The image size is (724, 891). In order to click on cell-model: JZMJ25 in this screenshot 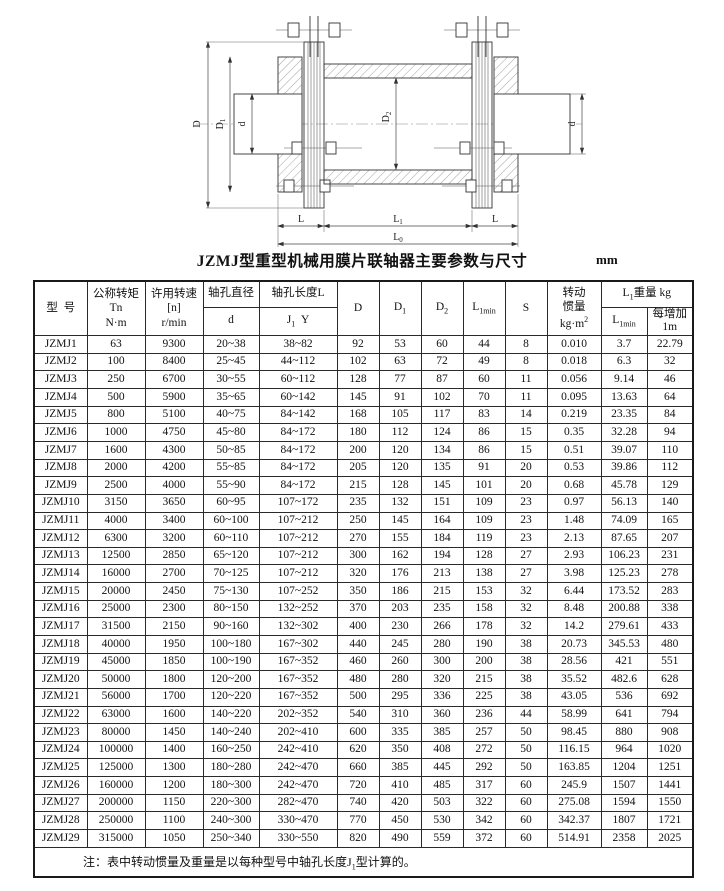, I will do `click(60, 768)`.